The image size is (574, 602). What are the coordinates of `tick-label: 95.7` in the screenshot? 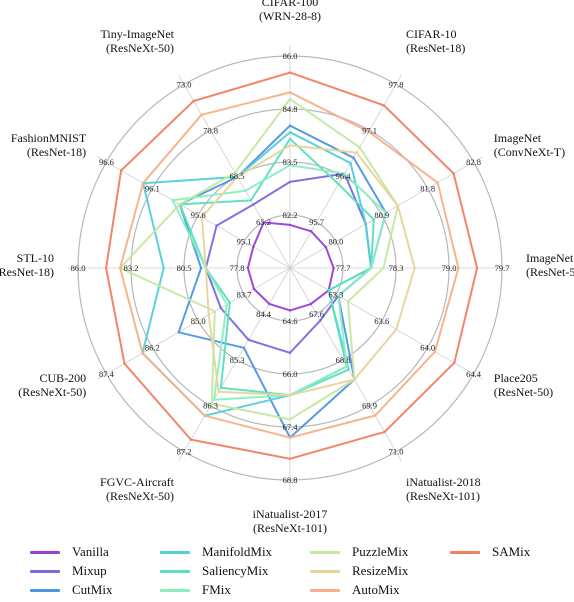 It's located at (316, 222).